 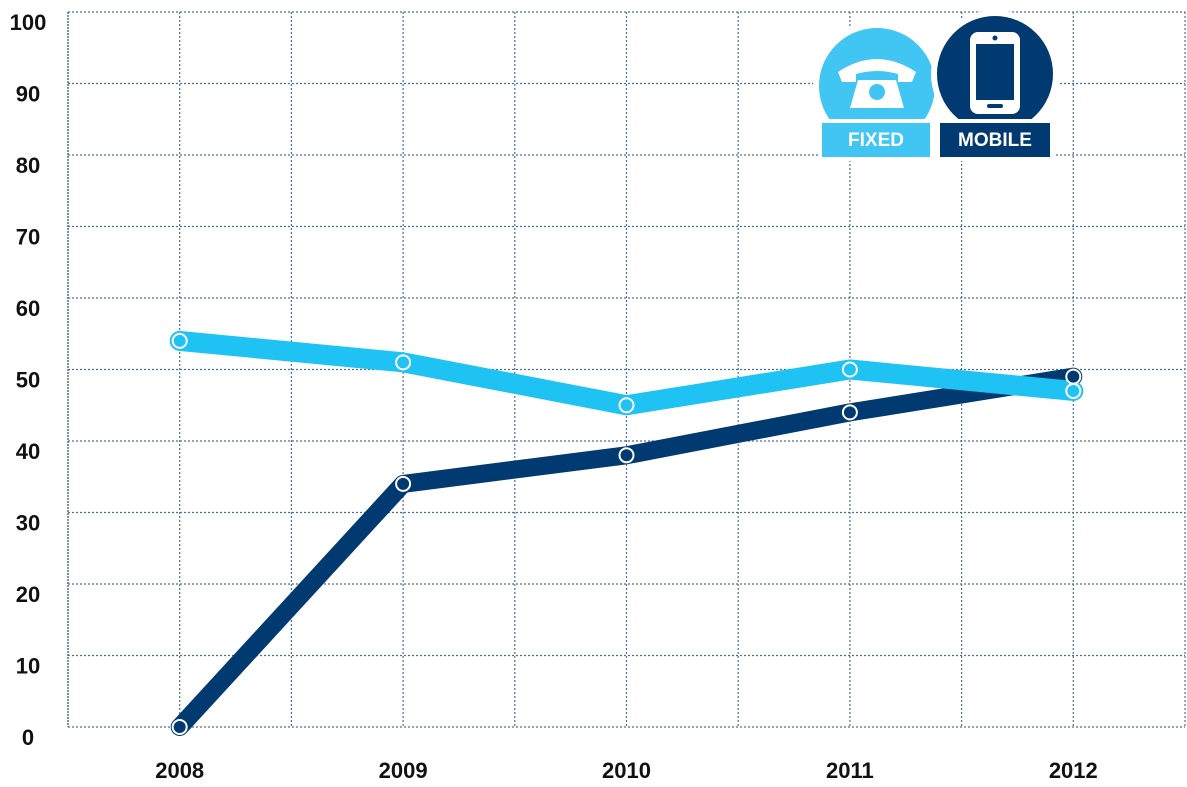 What do you see at coordinates (1073, 770) in the screenshot?
I see `x-tick-label: 2012` at bounding box center [1073, 770].